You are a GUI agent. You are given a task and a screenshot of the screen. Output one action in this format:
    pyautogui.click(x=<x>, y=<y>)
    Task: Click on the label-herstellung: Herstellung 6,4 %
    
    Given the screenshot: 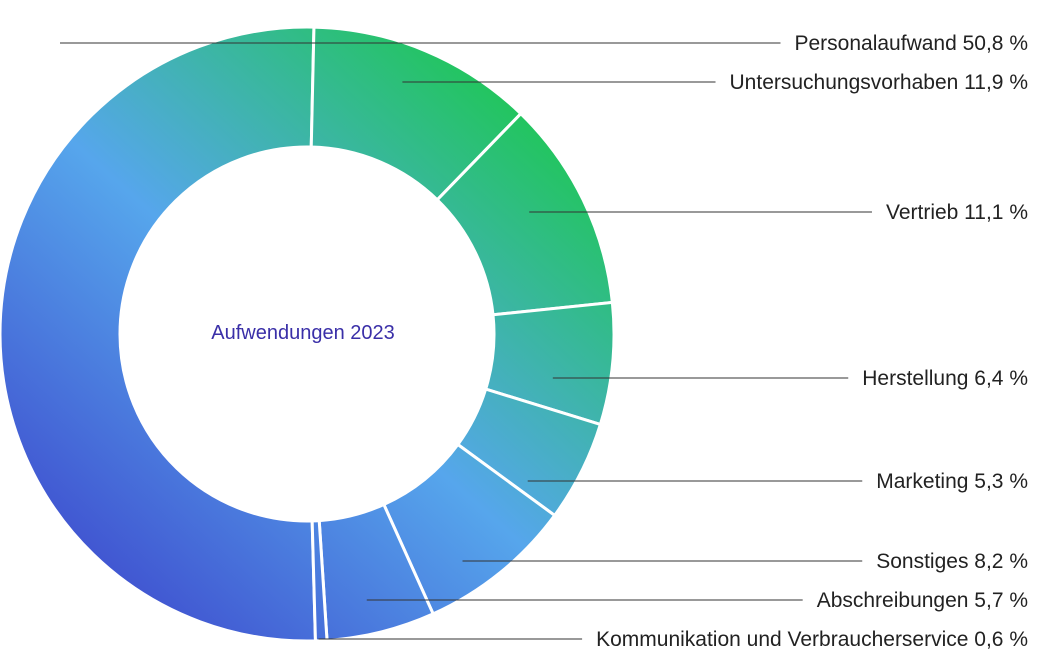 What is the action you would take?
    pyautogui.click(x=945, y=378)
    